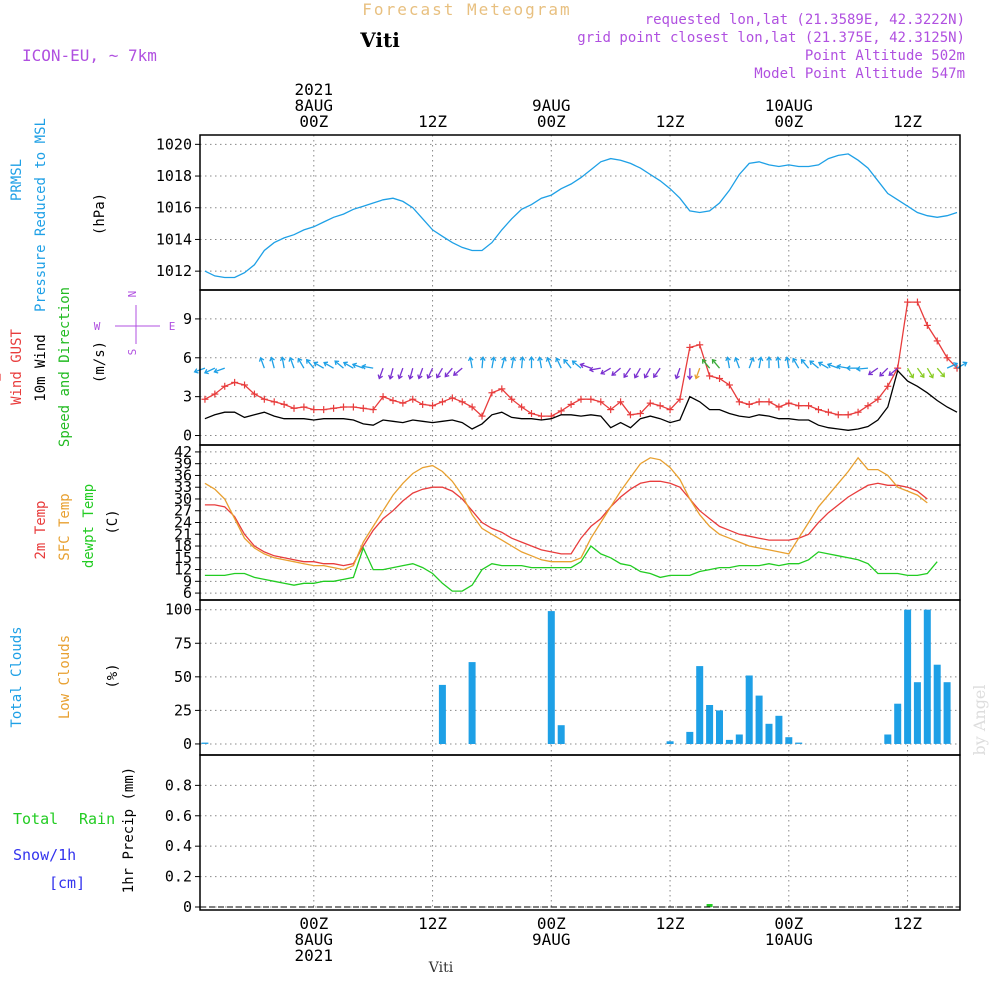  I want to click on wind-marks, so click(484, 364).